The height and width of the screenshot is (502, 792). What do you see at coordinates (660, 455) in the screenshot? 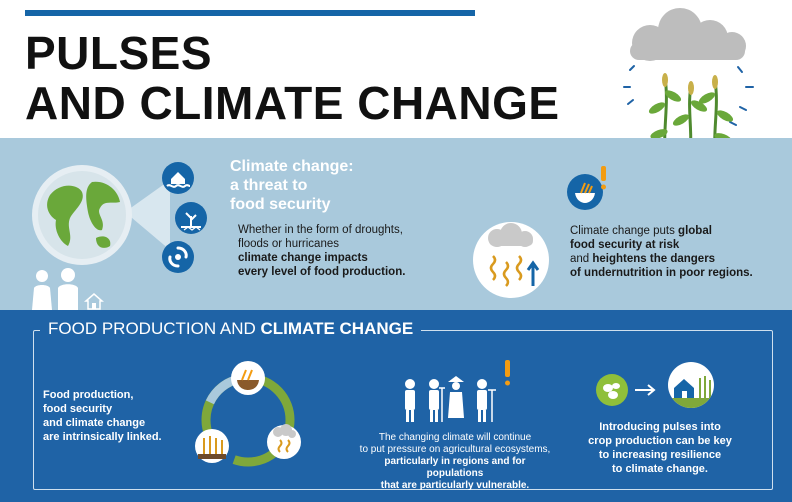
I see `right-line-3: to increasing resilience` at bounding box center [660, 455].